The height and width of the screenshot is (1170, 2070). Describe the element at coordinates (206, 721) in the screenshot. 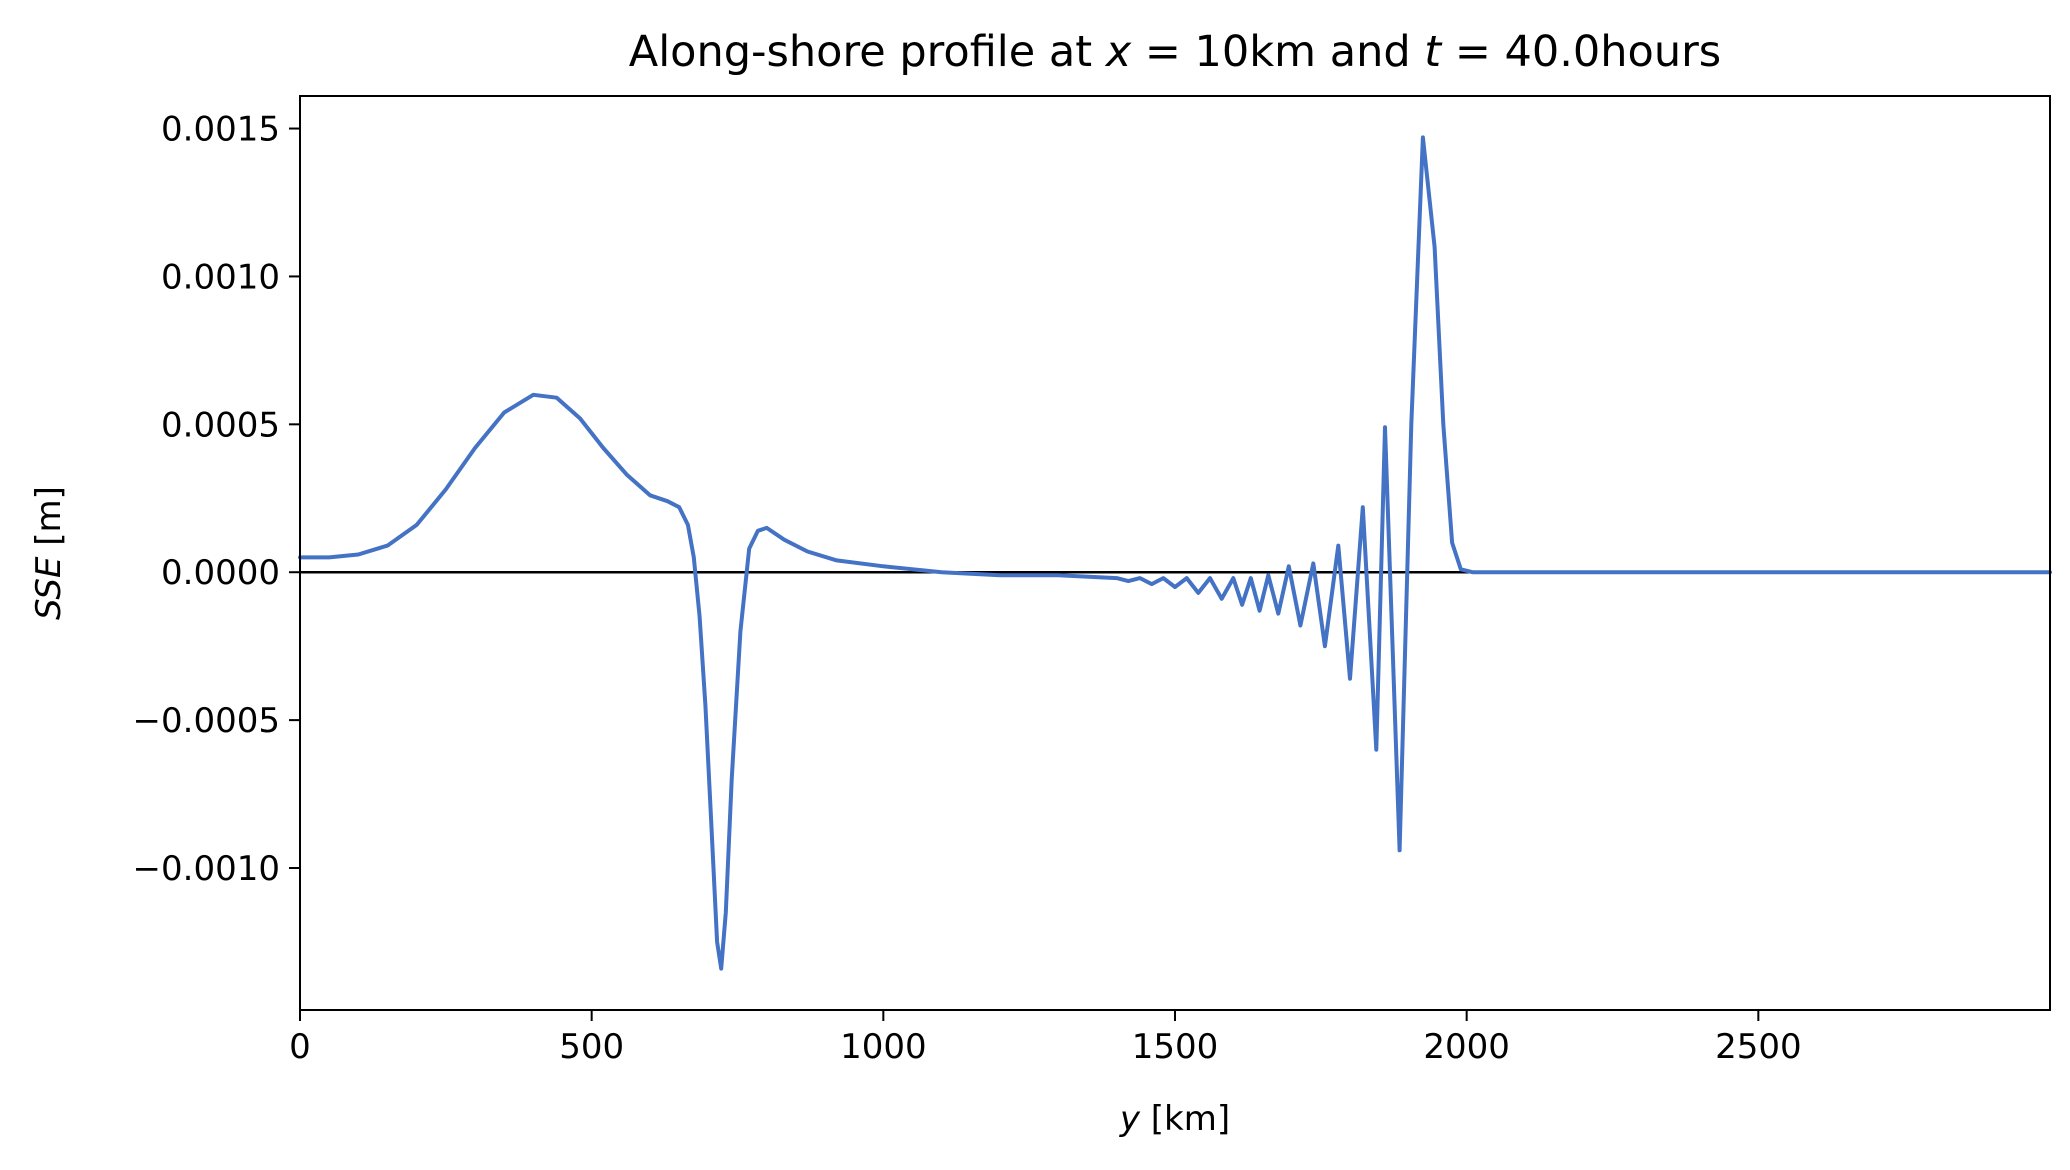

I see `y-tick-label: −0.0005` at that location.